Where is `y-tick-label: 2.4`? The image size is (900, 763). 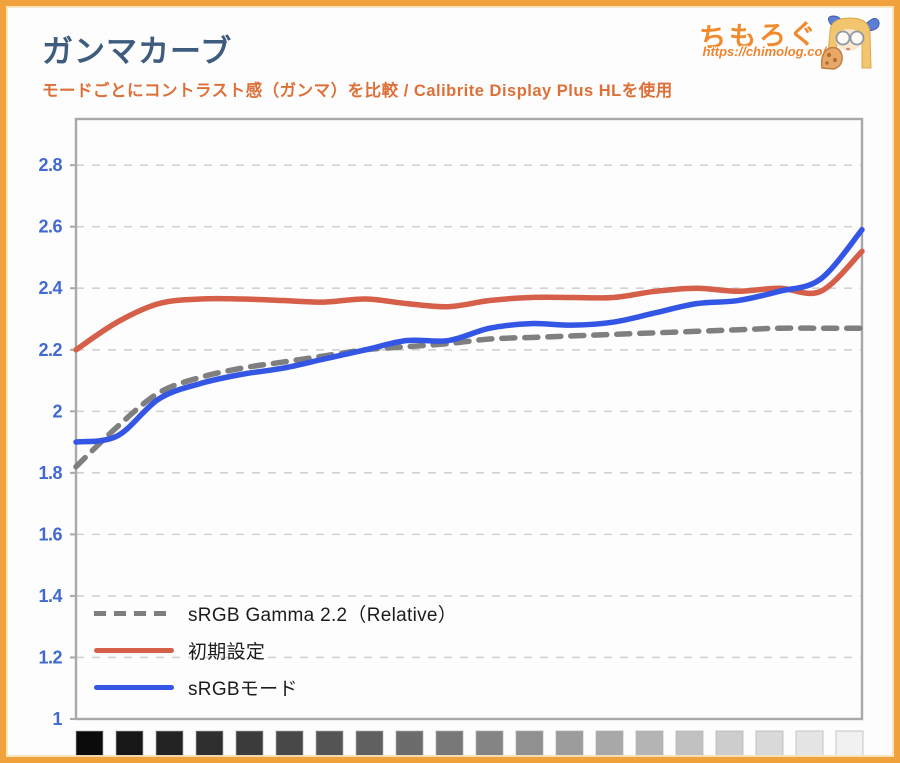
y-tick-label: 2.4 is located at coordinates (50, 288).